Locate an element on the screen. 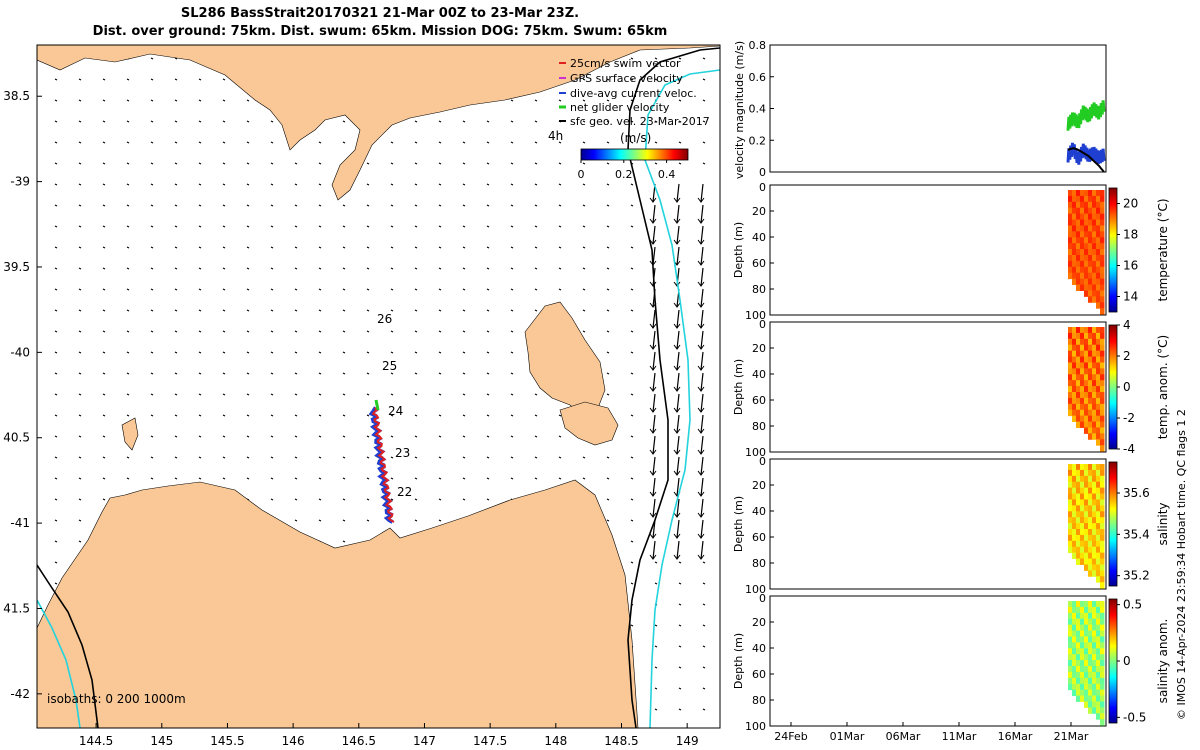  legend-label: GPS surface velocity is located at coordinates (626, 78).